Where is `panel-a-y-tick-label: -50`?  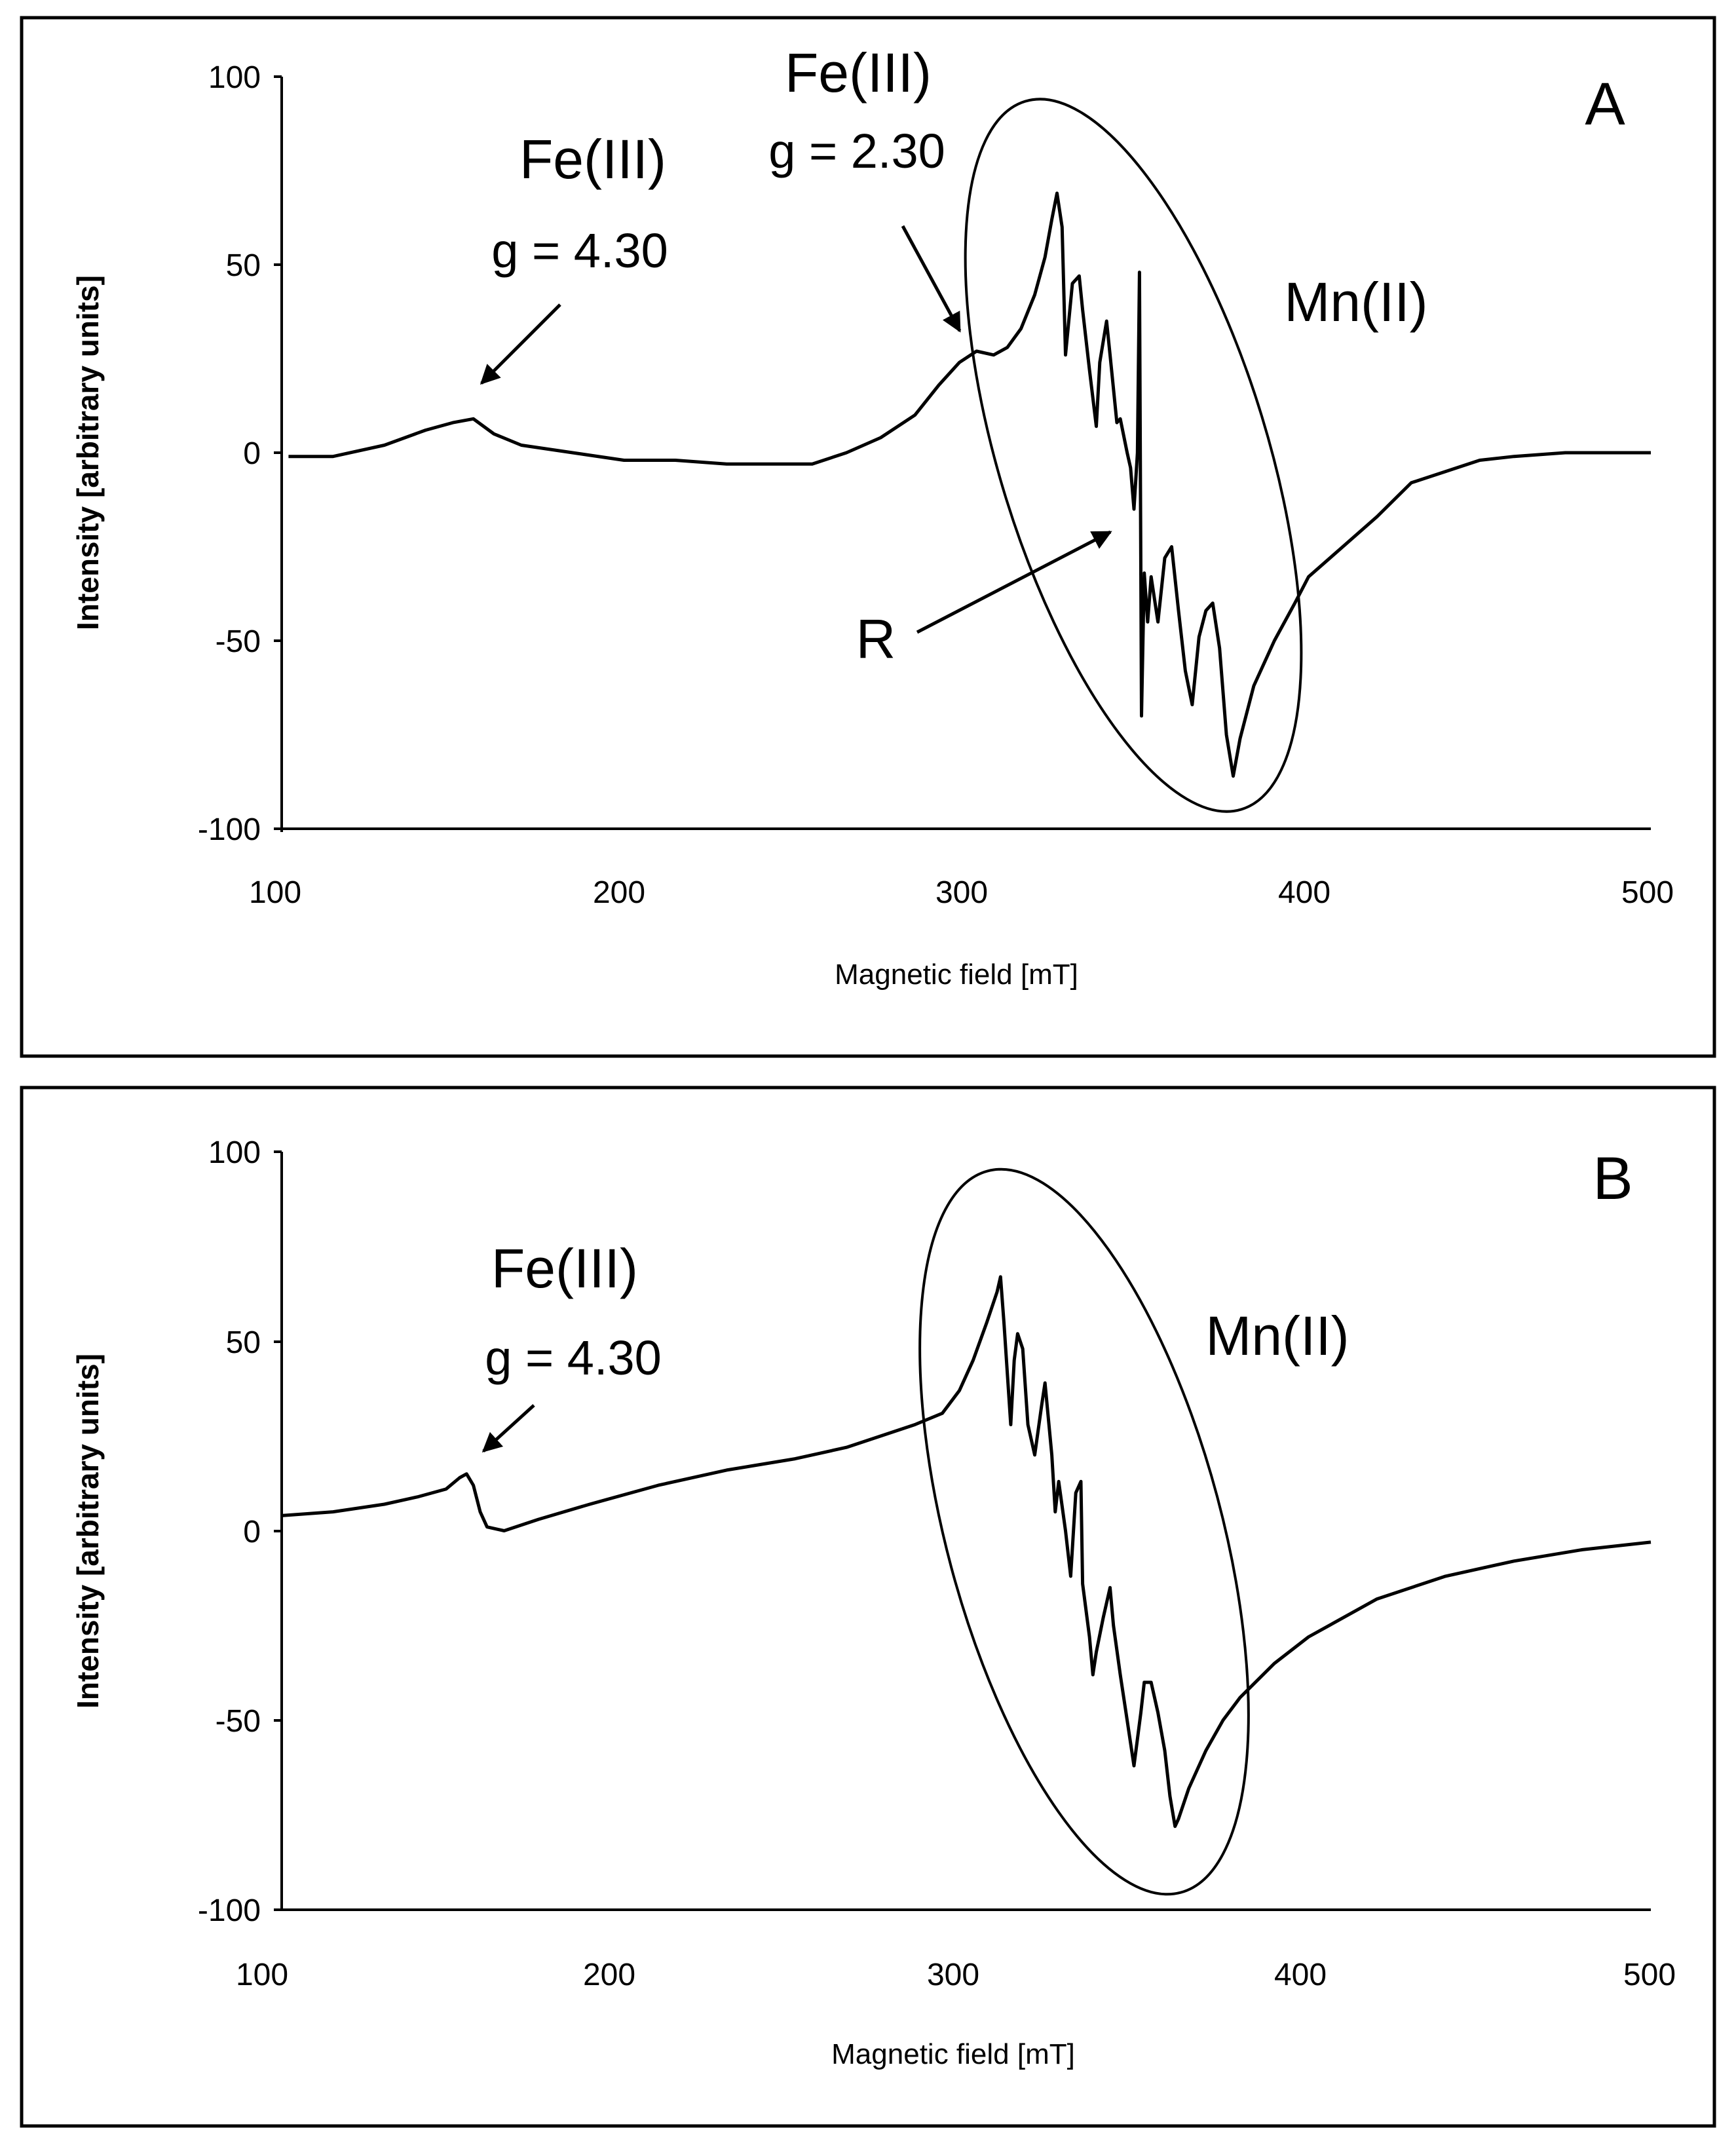 panel-a-y-tick-label: -50 is located at coordinates (238, 641).